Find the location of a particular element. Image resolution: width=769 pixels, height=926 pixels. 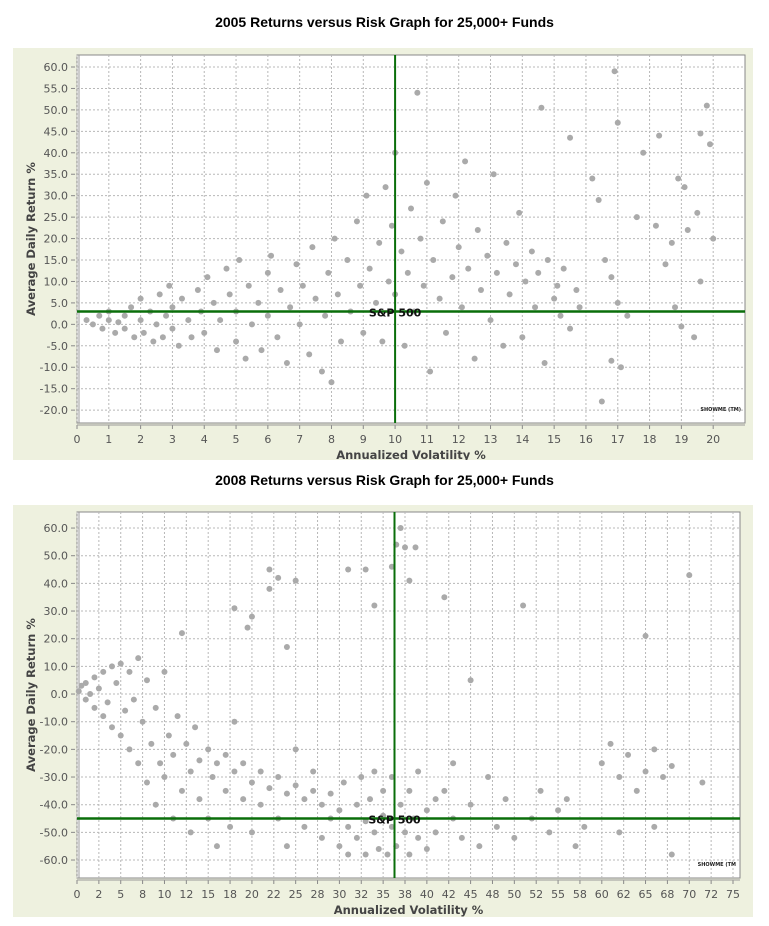

x-tick-label: 60 is located at coordinates (602, 894).